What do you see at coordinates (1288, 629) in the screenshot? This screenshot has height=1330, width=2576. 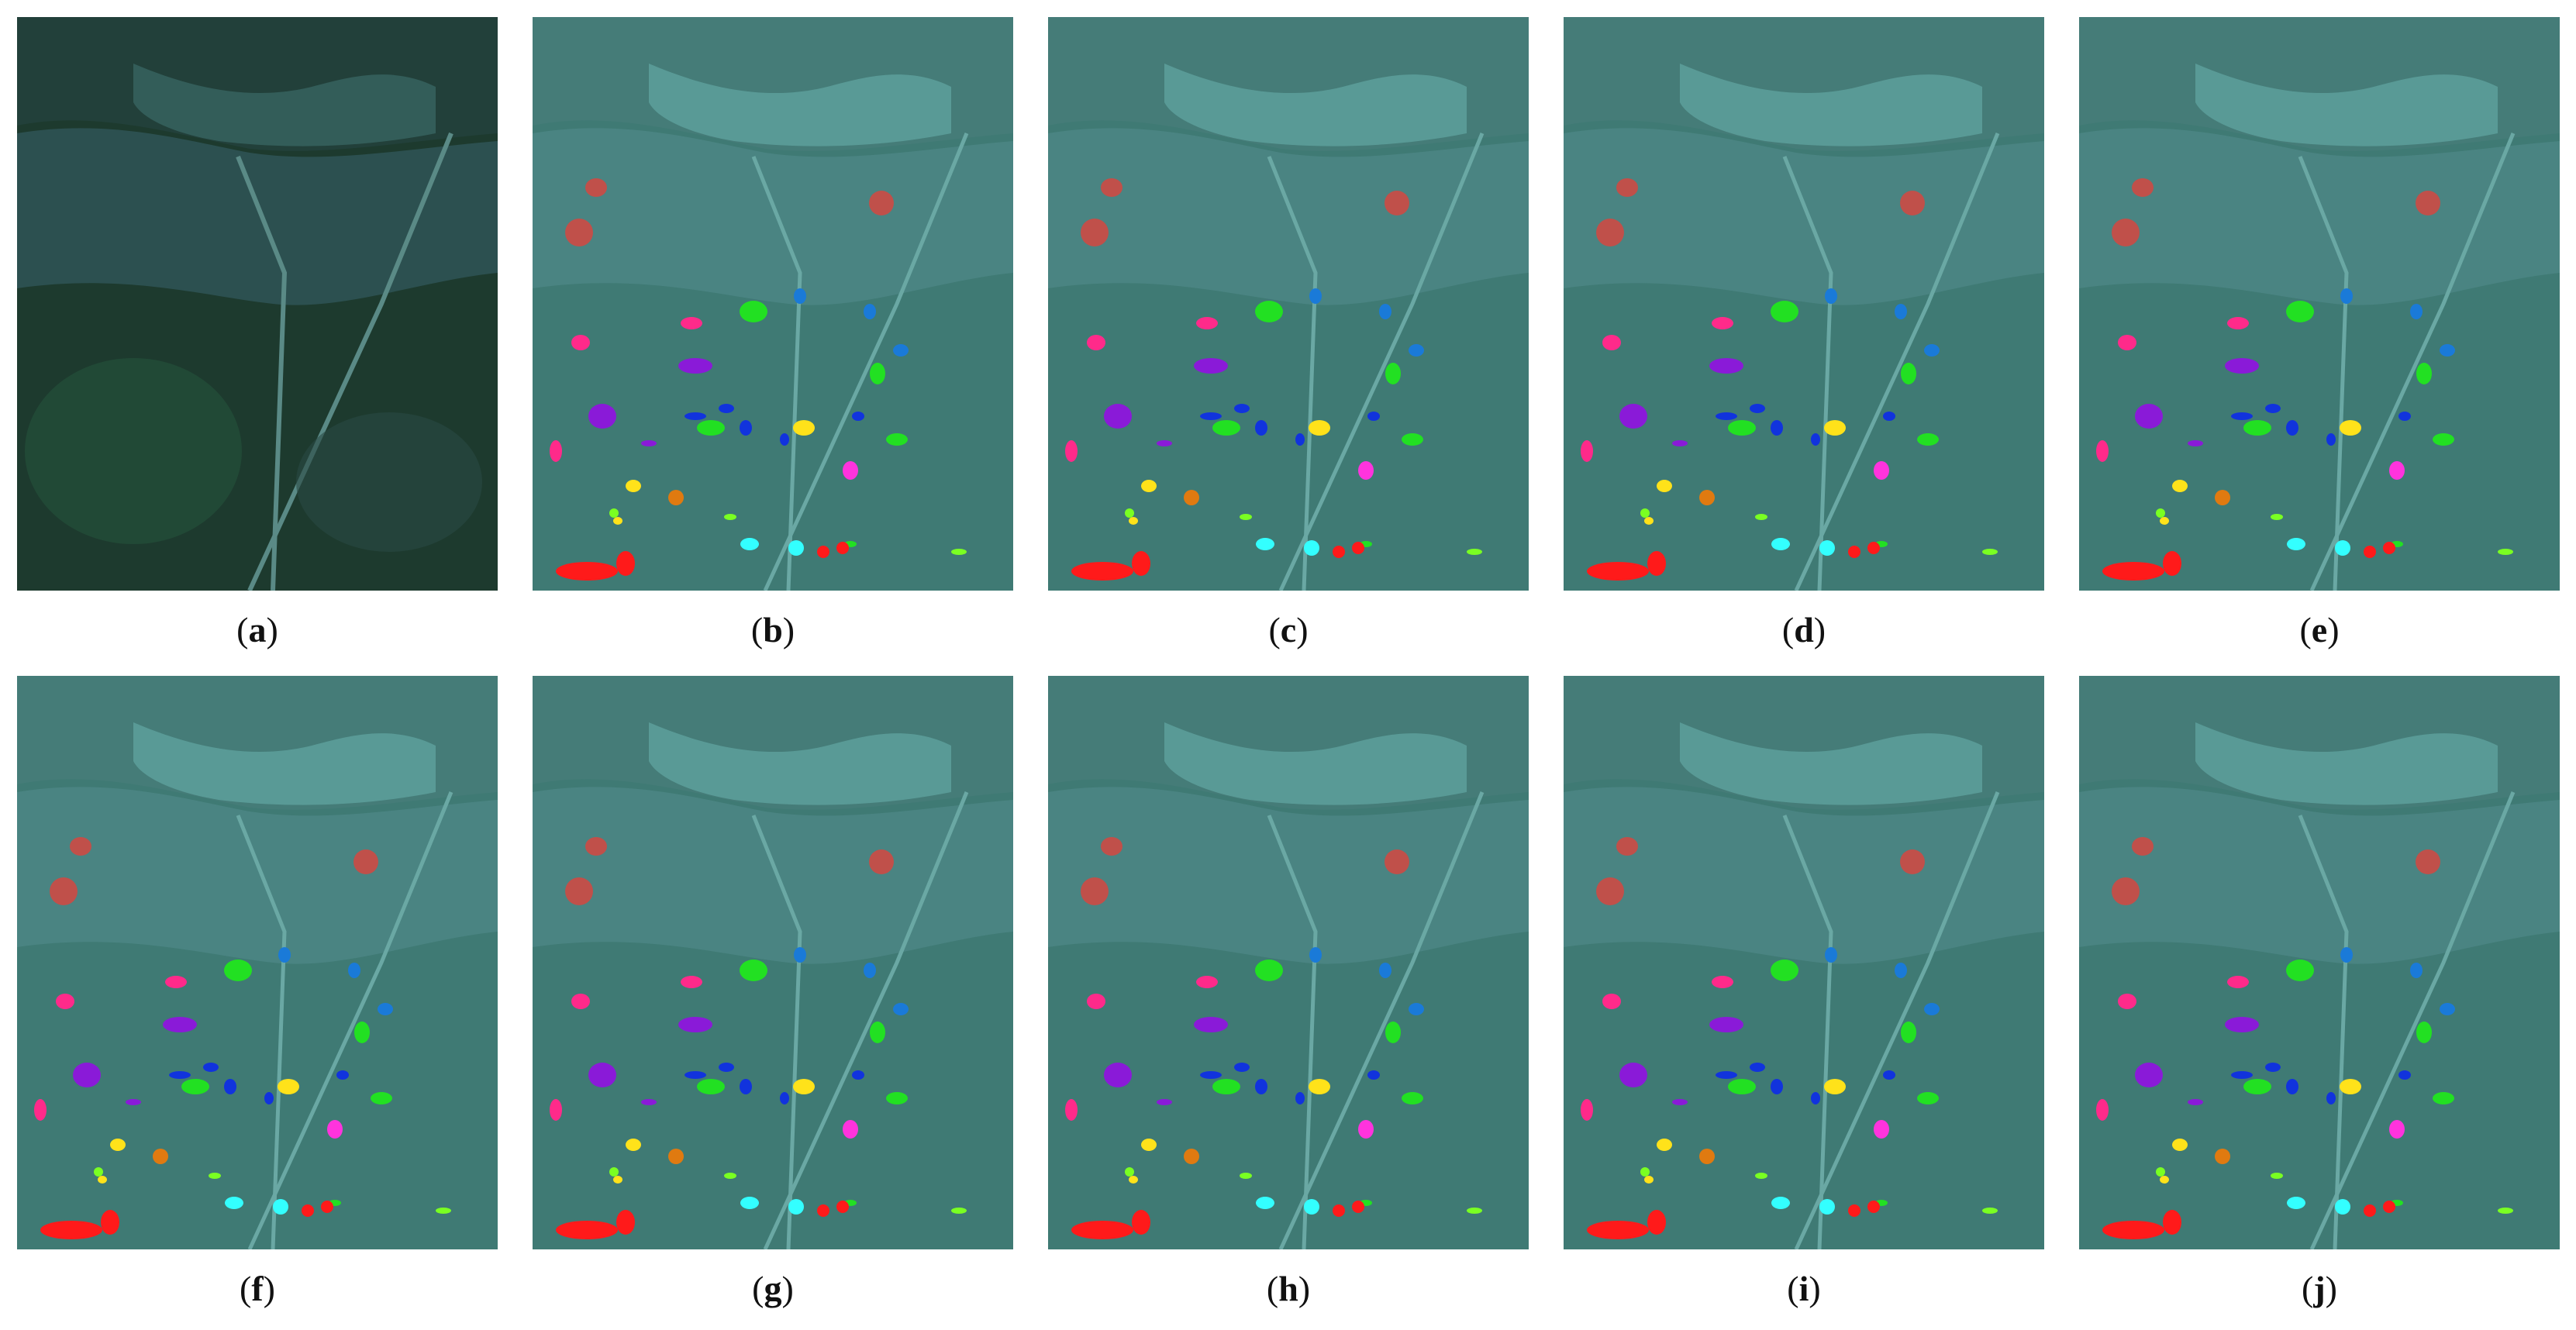 I see `caption-letter: c` at bounding box center [1288, 629].